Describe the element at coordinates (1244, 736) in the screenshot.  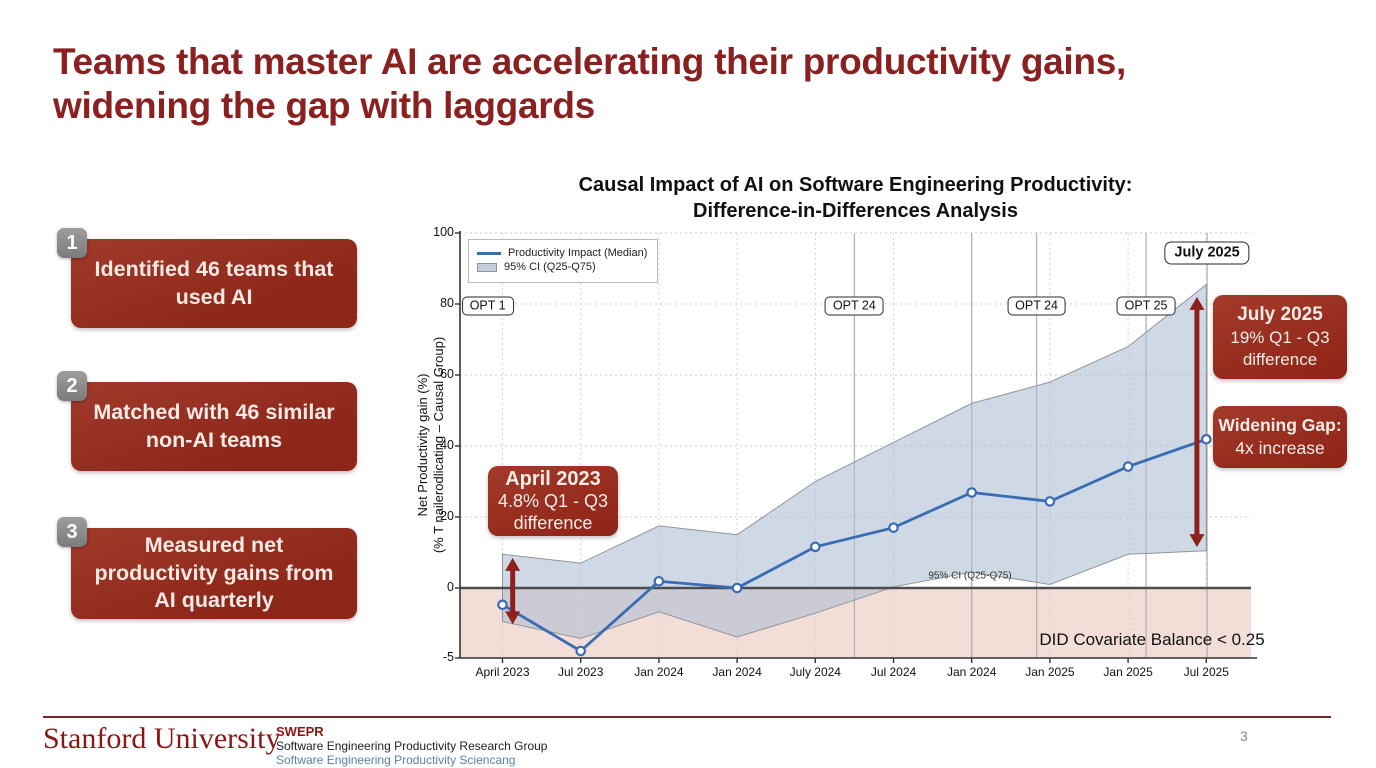
I see `page-number: 3` at that location.